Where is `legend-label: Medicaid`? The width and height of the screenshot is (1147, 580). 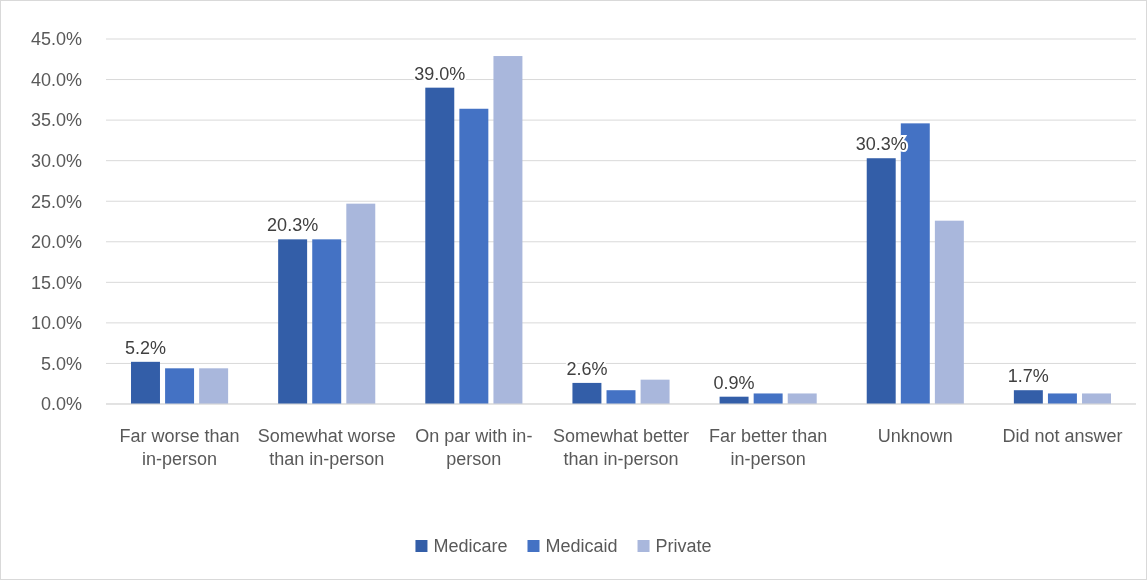 legend-label: Medicaid is located at coordinates (581, 546).